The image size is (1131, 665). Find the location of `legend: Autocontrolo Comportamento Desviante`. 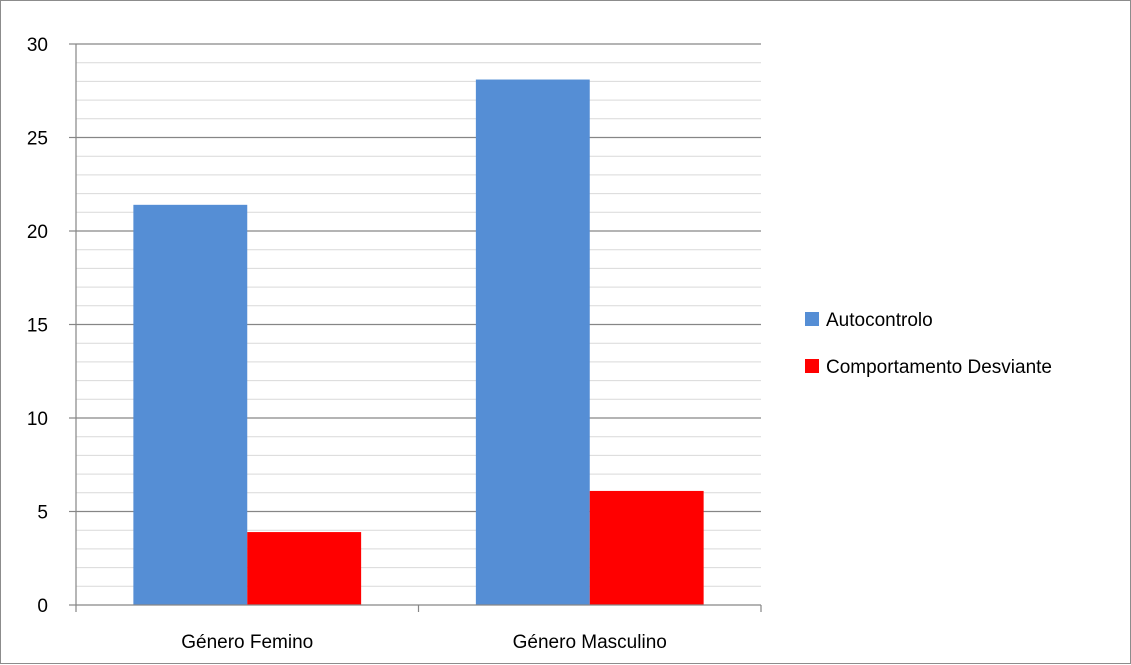

legend: Autocontrolo Comportamento Desviante is located at coordinates (928, 344).